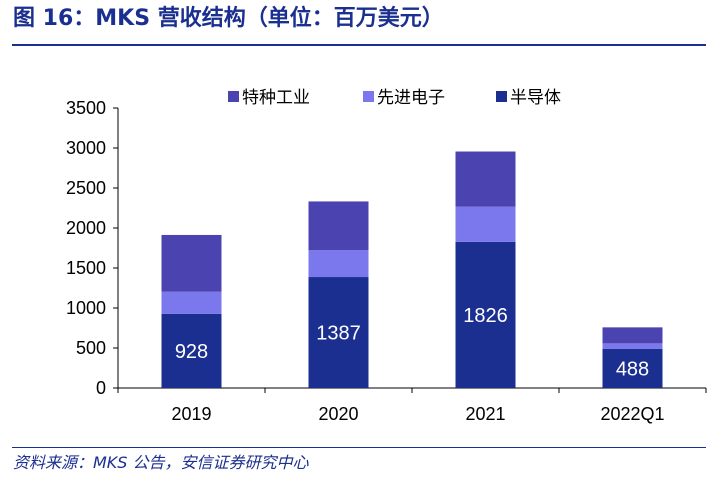 The image size is (709, 491). What do you see at coordinates (338, 414) in the screenshot?
I see `x-tick-label: 2020` at bounding box center [338, 414].